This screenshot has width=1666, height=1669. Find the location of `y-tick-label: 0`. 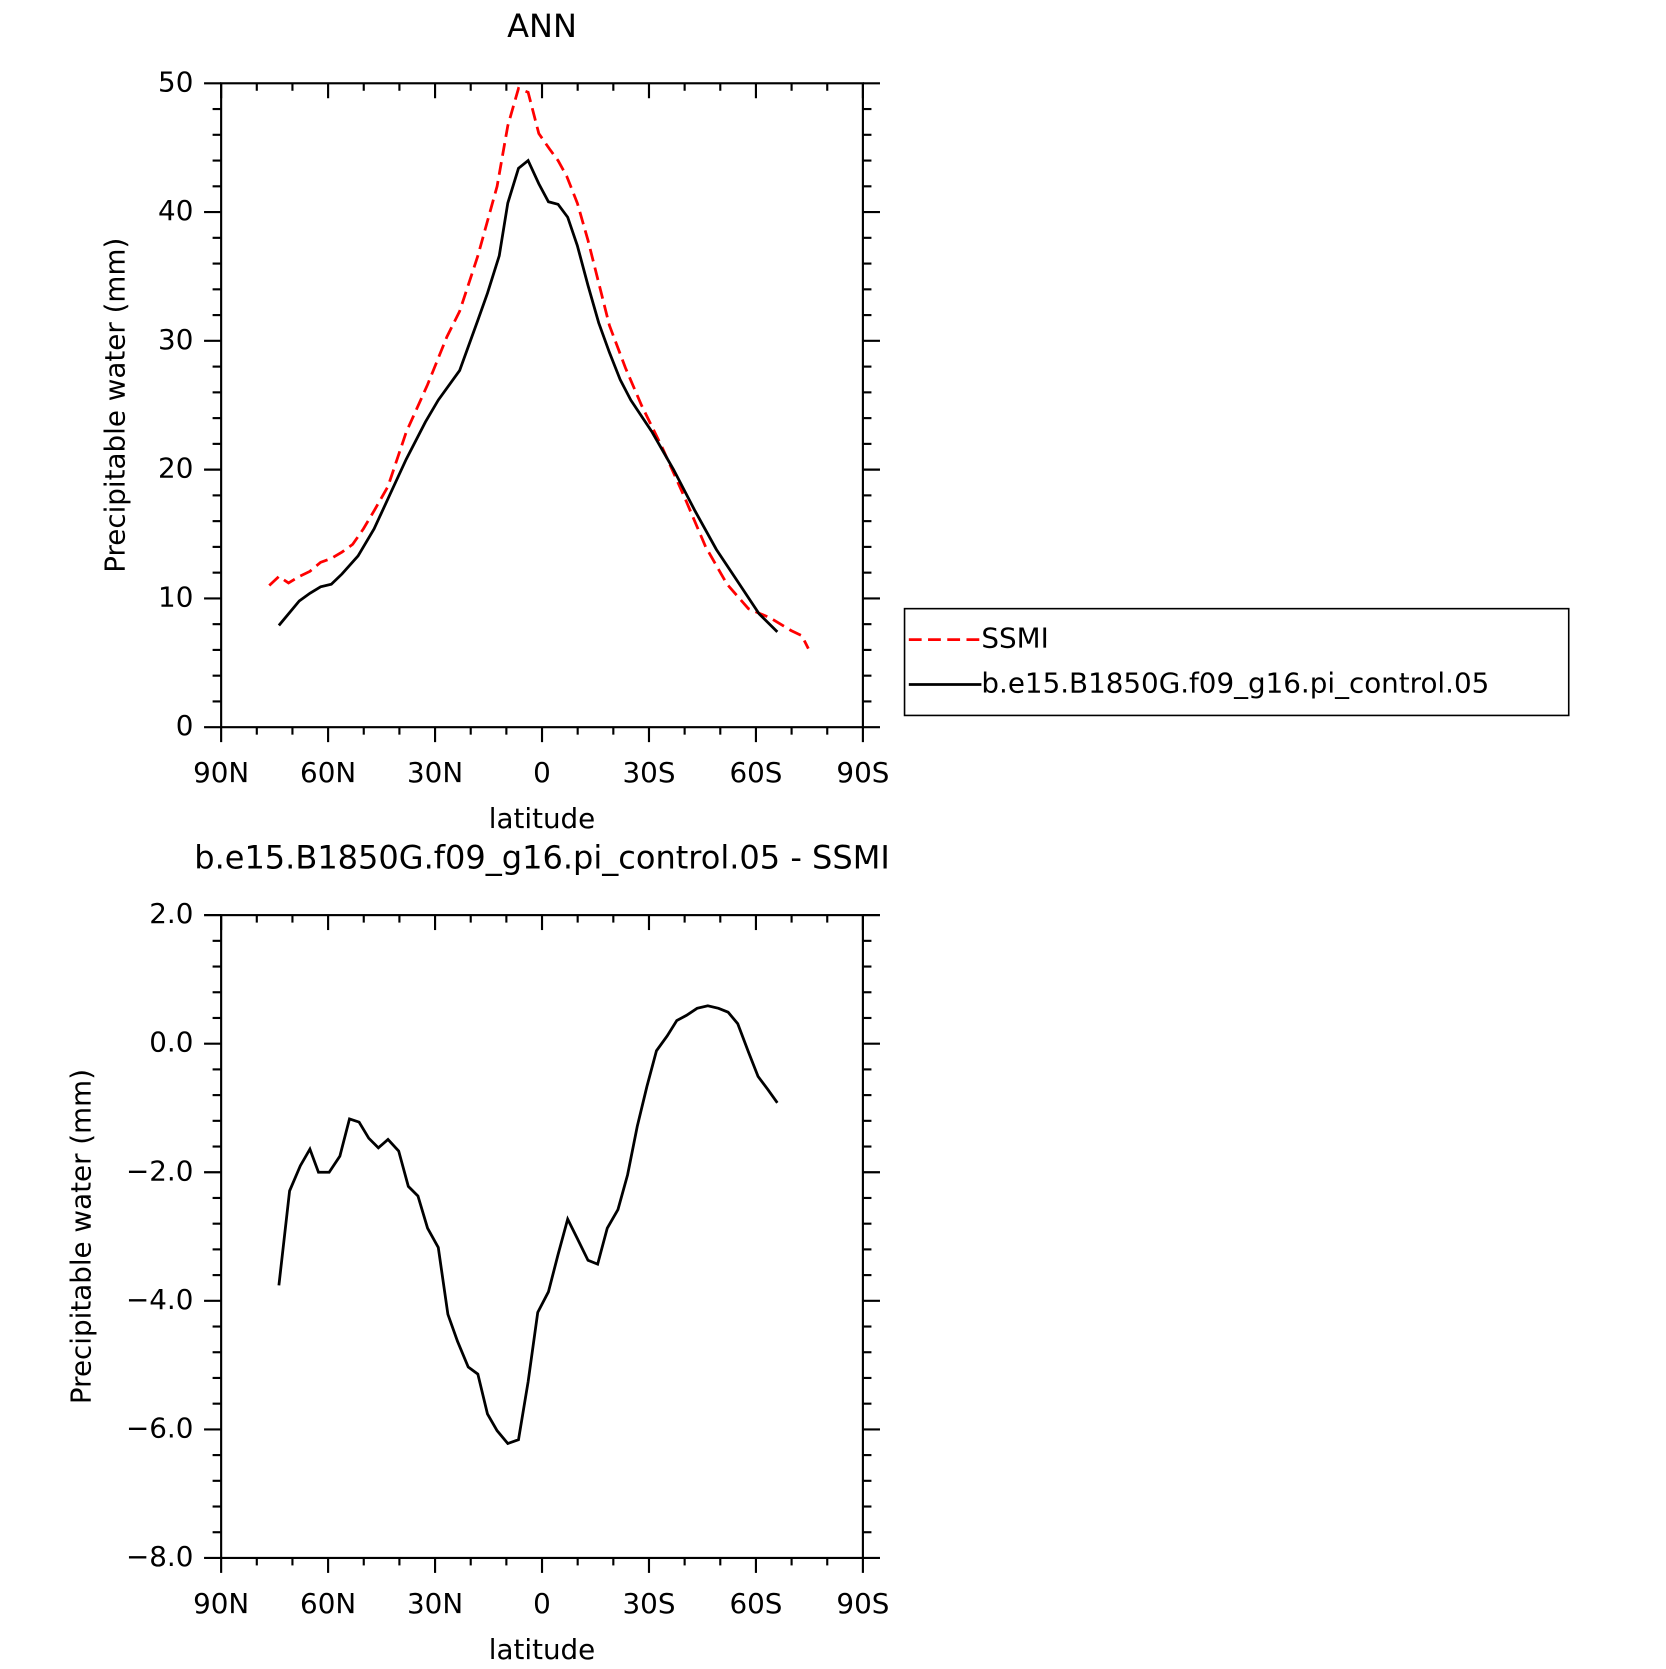

y-tick-label: 0 is located at coordinates (185, 725).